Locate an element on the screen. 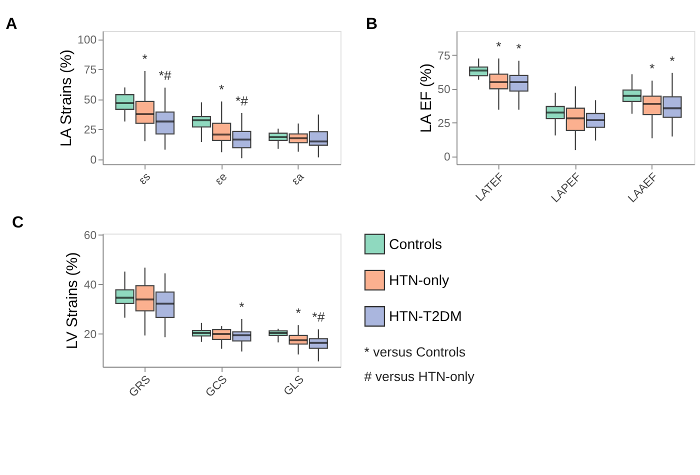 The image size is (700, 475). y-tick-label: 40 is located at coordinates (90, 285).